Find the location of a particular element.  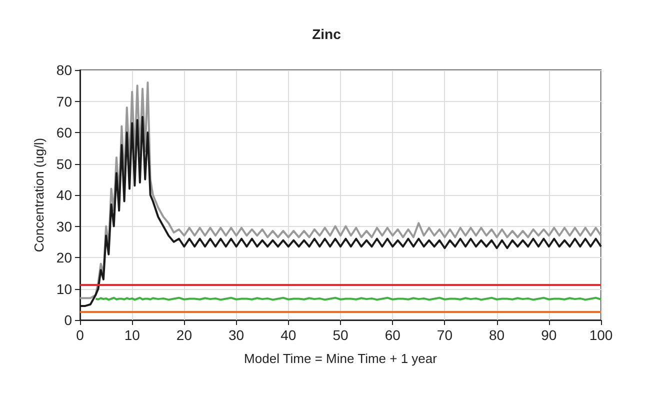

x-tick-label: 20 is located at coordinates (184, 335).